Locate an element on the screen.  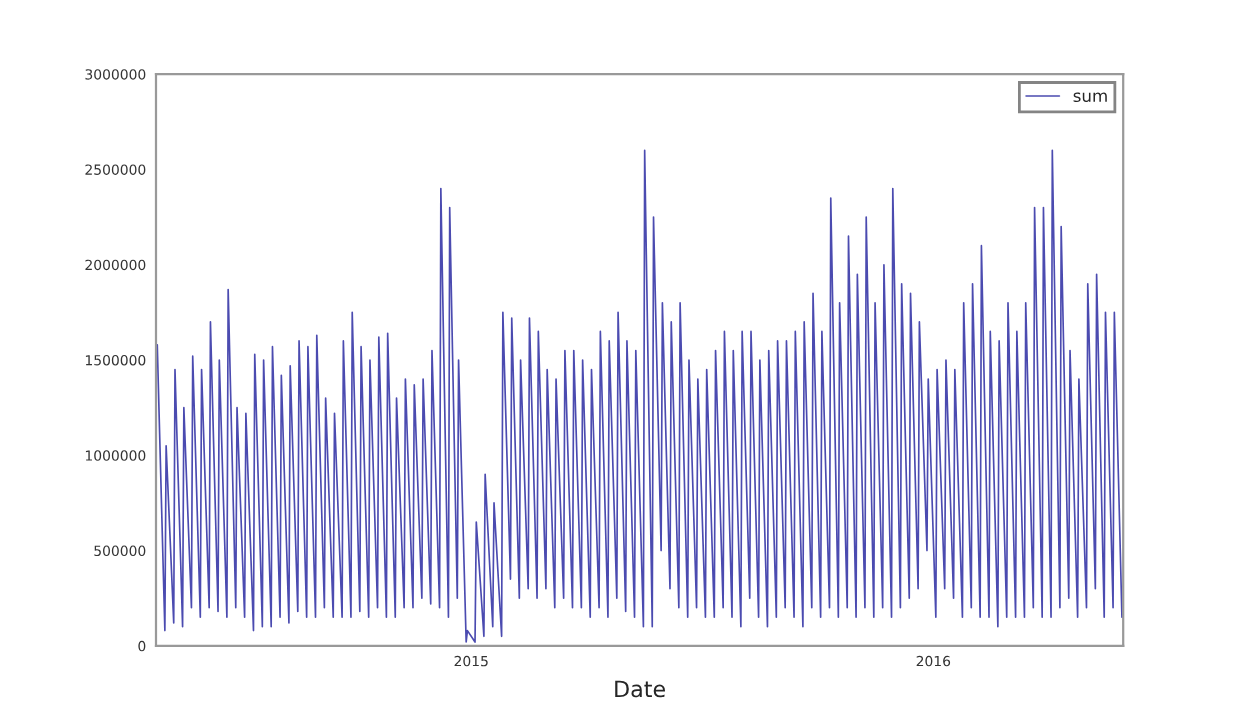
x-axis-title: Date is located at coordinates (640, 689).